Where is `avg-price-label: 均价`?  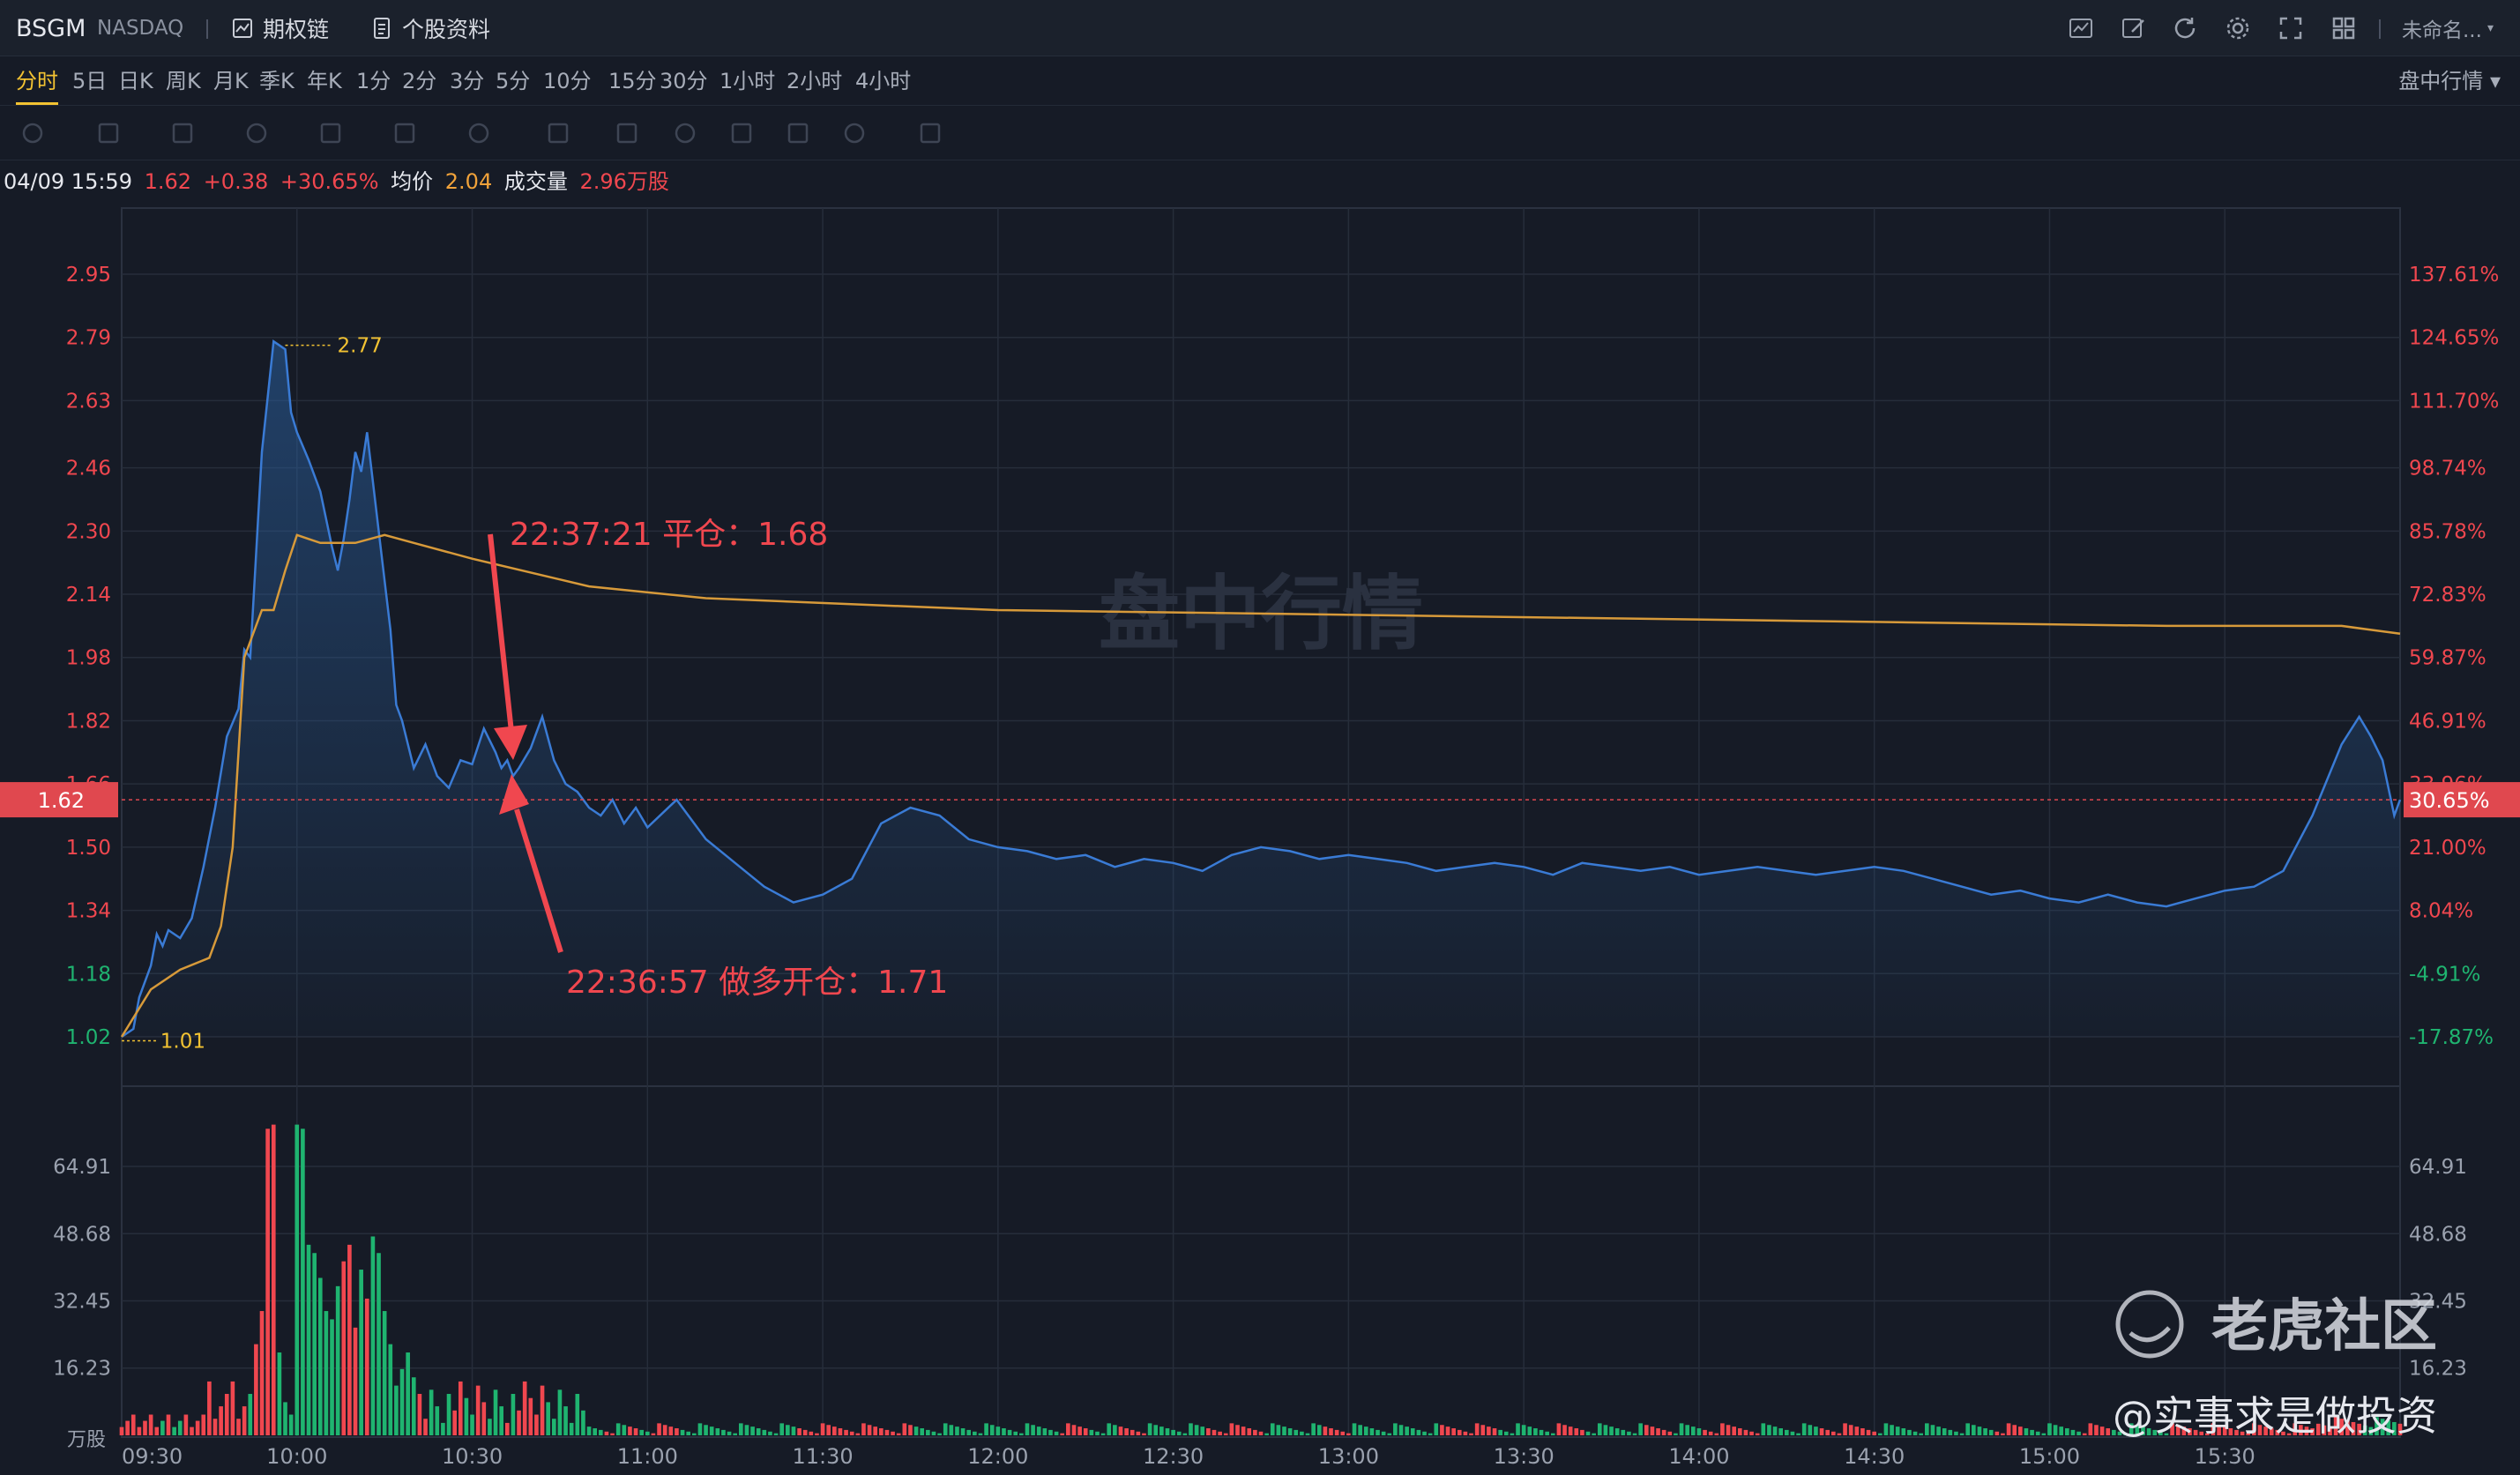 avg-price-label: 均价 is located at coordinates (412, 182).